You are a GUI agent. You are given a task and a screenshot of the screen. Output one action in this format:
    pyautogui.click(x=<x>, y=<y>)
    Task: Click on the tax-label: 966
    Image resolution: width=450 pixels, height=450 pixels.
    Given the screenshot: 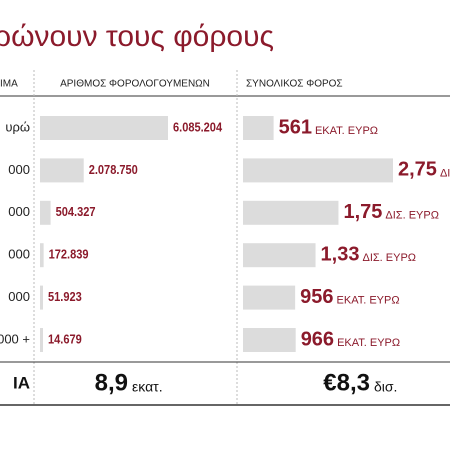 What is the action you would take?
    pyautogui.click(x=317, y=339)
    